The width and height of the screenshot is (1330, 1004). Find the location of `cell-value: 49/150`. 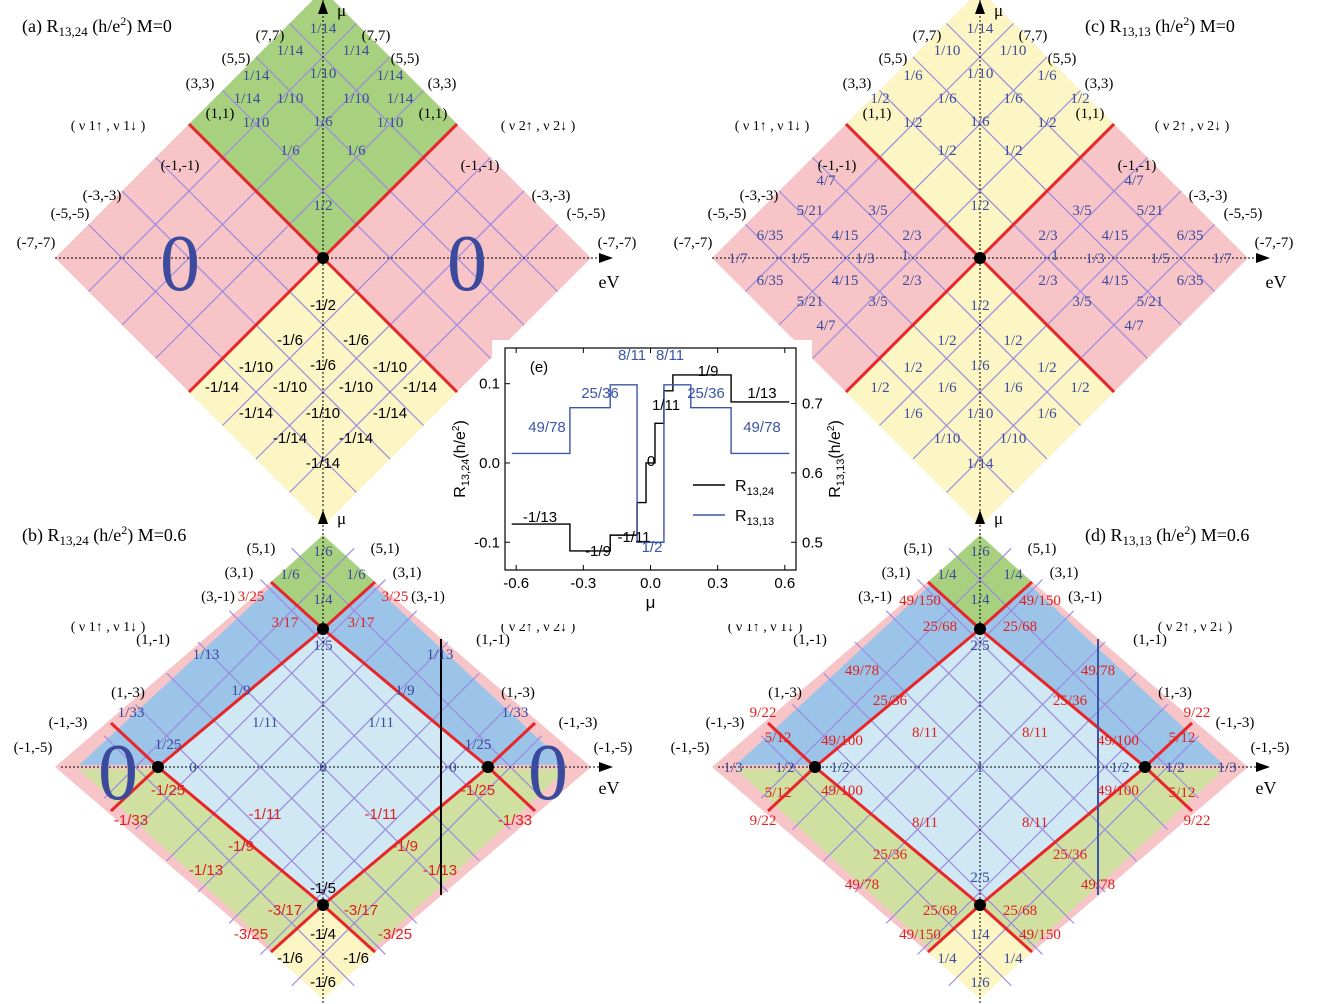

cell-value: 49/150 is located at coordinates (1040, 601).